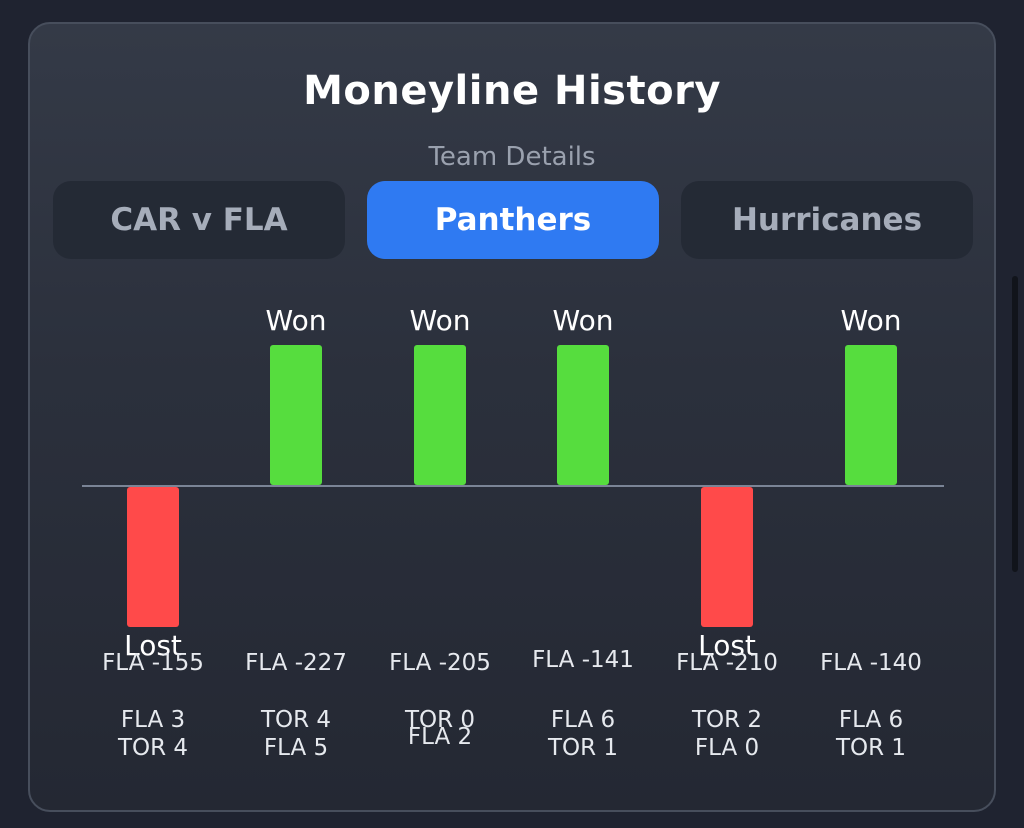  Describe the element at coordinates (727, 748) in the screenshot. I see `score-line-2: FLA 0` at that location.